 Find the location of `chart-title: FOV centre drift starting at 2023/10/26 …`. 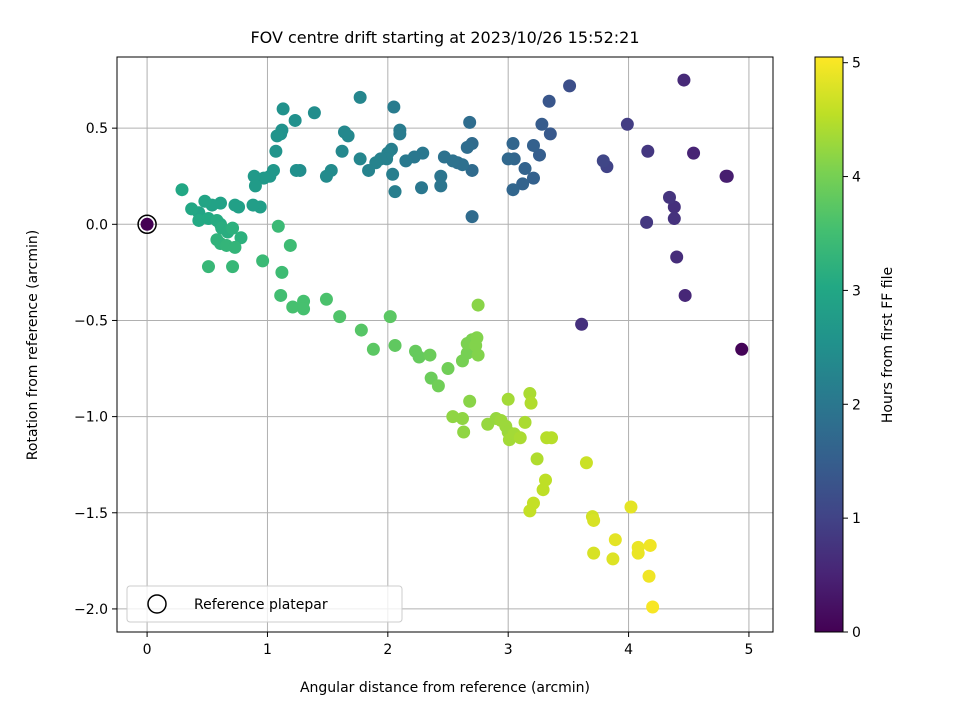

chart-title: FOV centre drift starting at 2023/10/26 … is located at coordinates (444, 37).